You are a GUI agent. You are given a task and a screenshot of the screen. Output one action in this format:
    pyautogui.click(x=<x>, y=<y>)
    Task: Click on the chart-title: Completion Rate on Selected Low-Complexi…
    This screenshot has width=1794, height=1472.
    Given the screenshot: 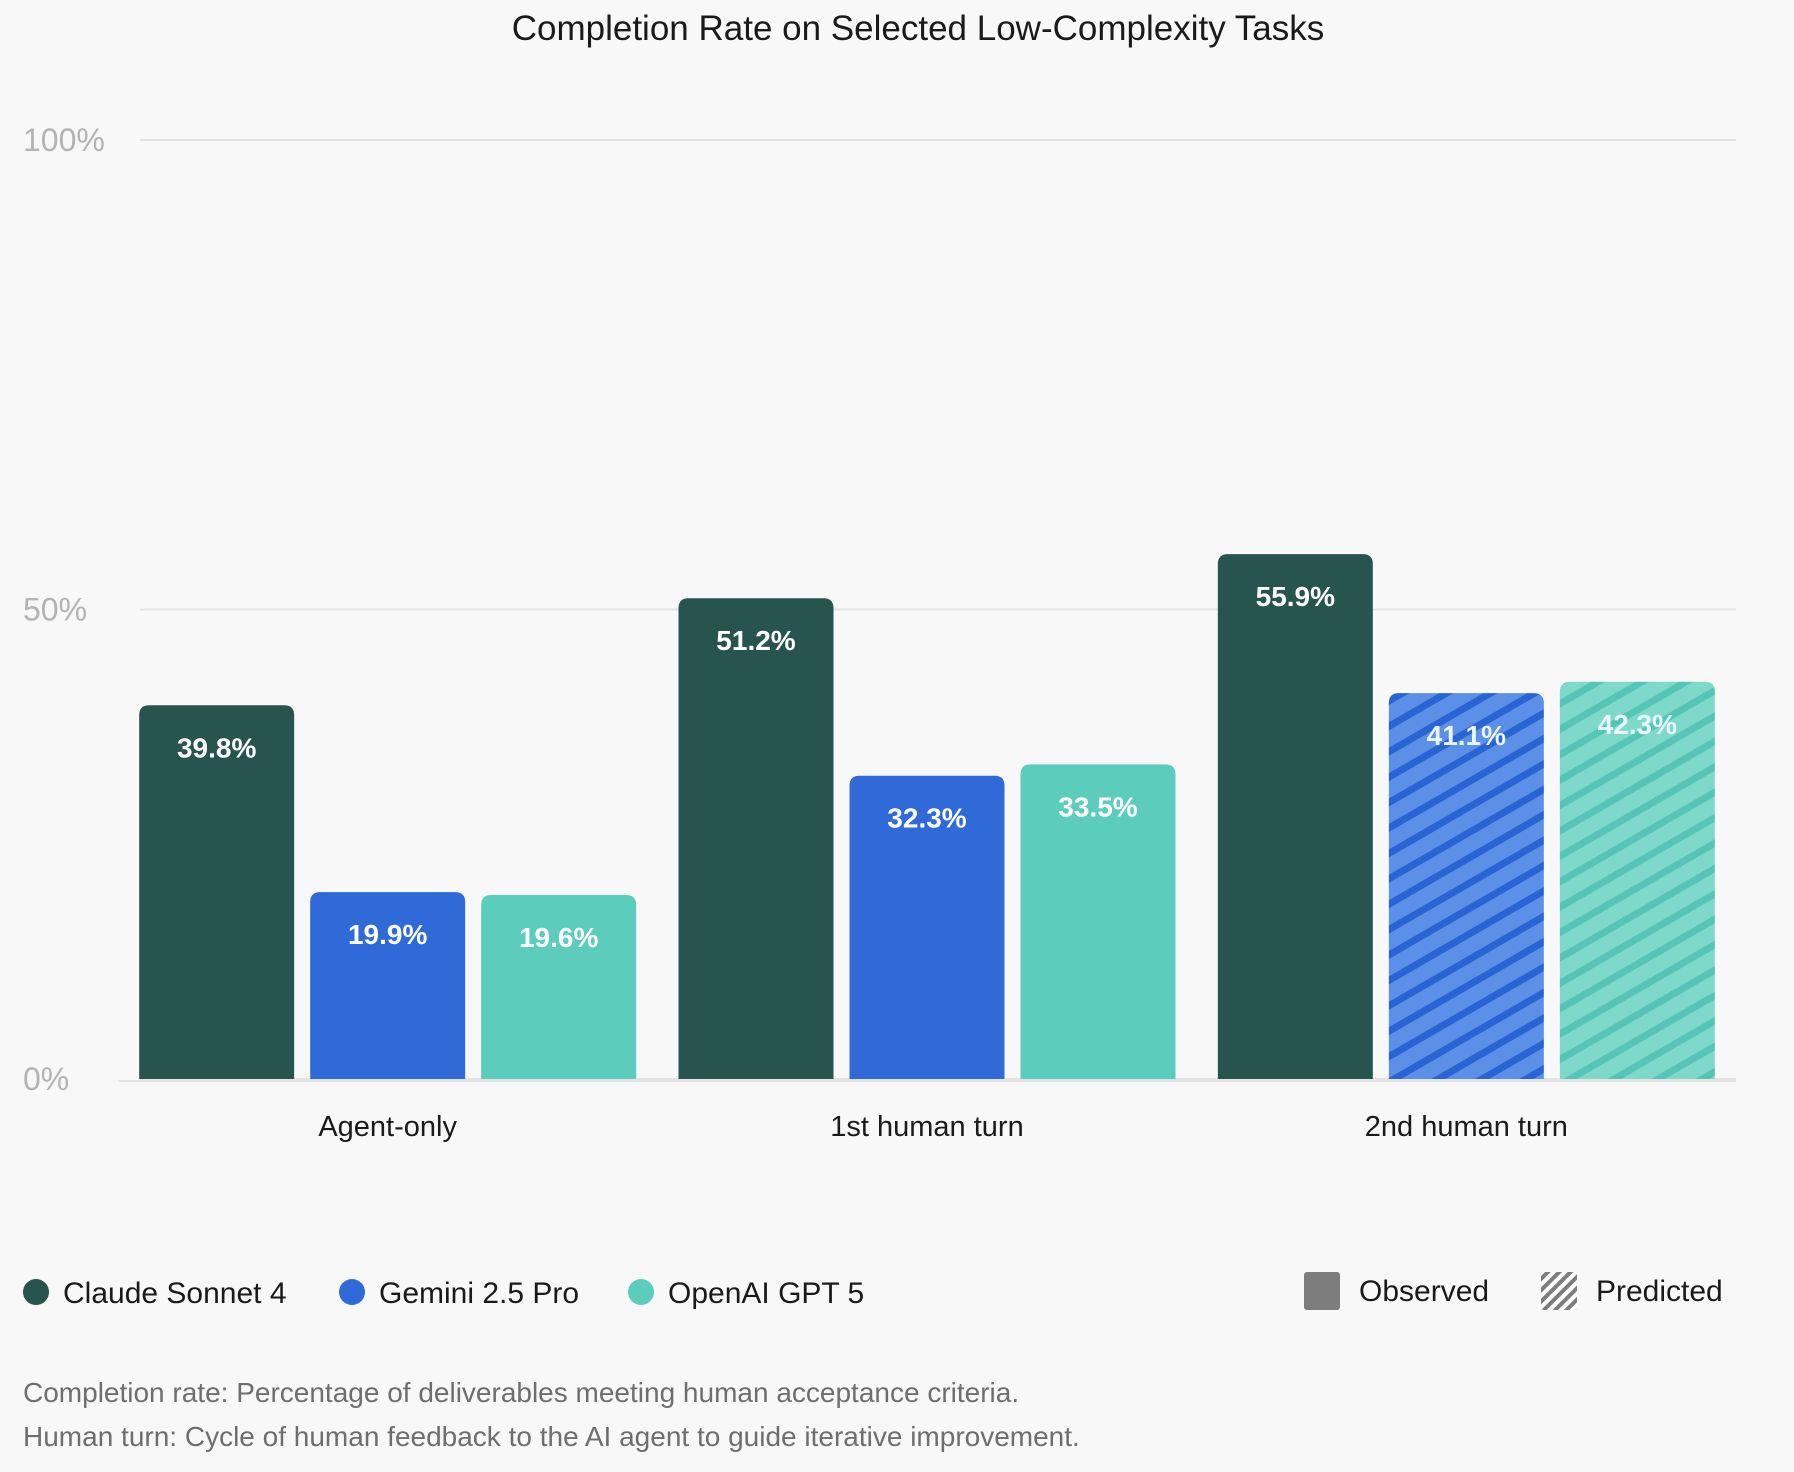 What is the action you would take?
    pyautogui.click(x=918, y=28)
    